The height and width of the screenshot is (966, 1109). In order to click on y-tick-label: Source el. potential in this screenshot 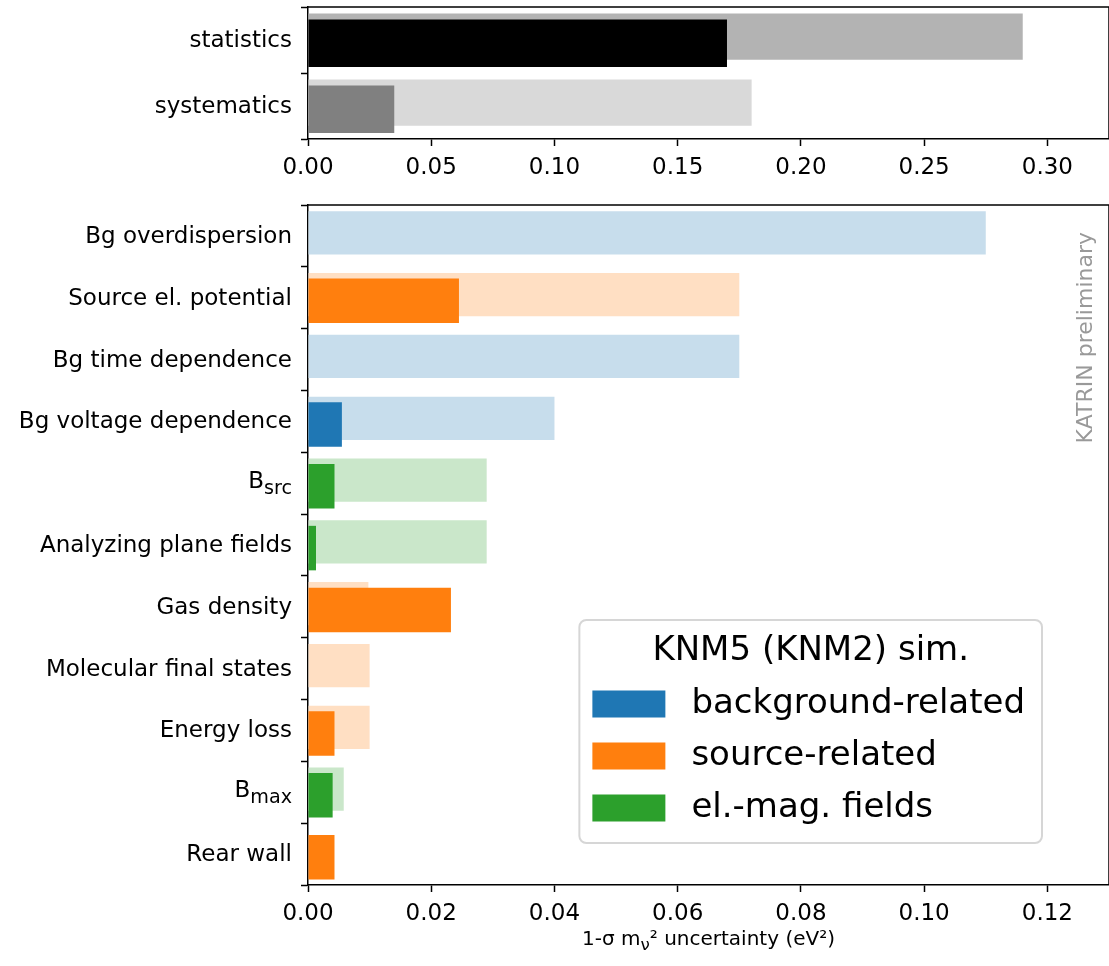, I will do `click(180, 297)`.